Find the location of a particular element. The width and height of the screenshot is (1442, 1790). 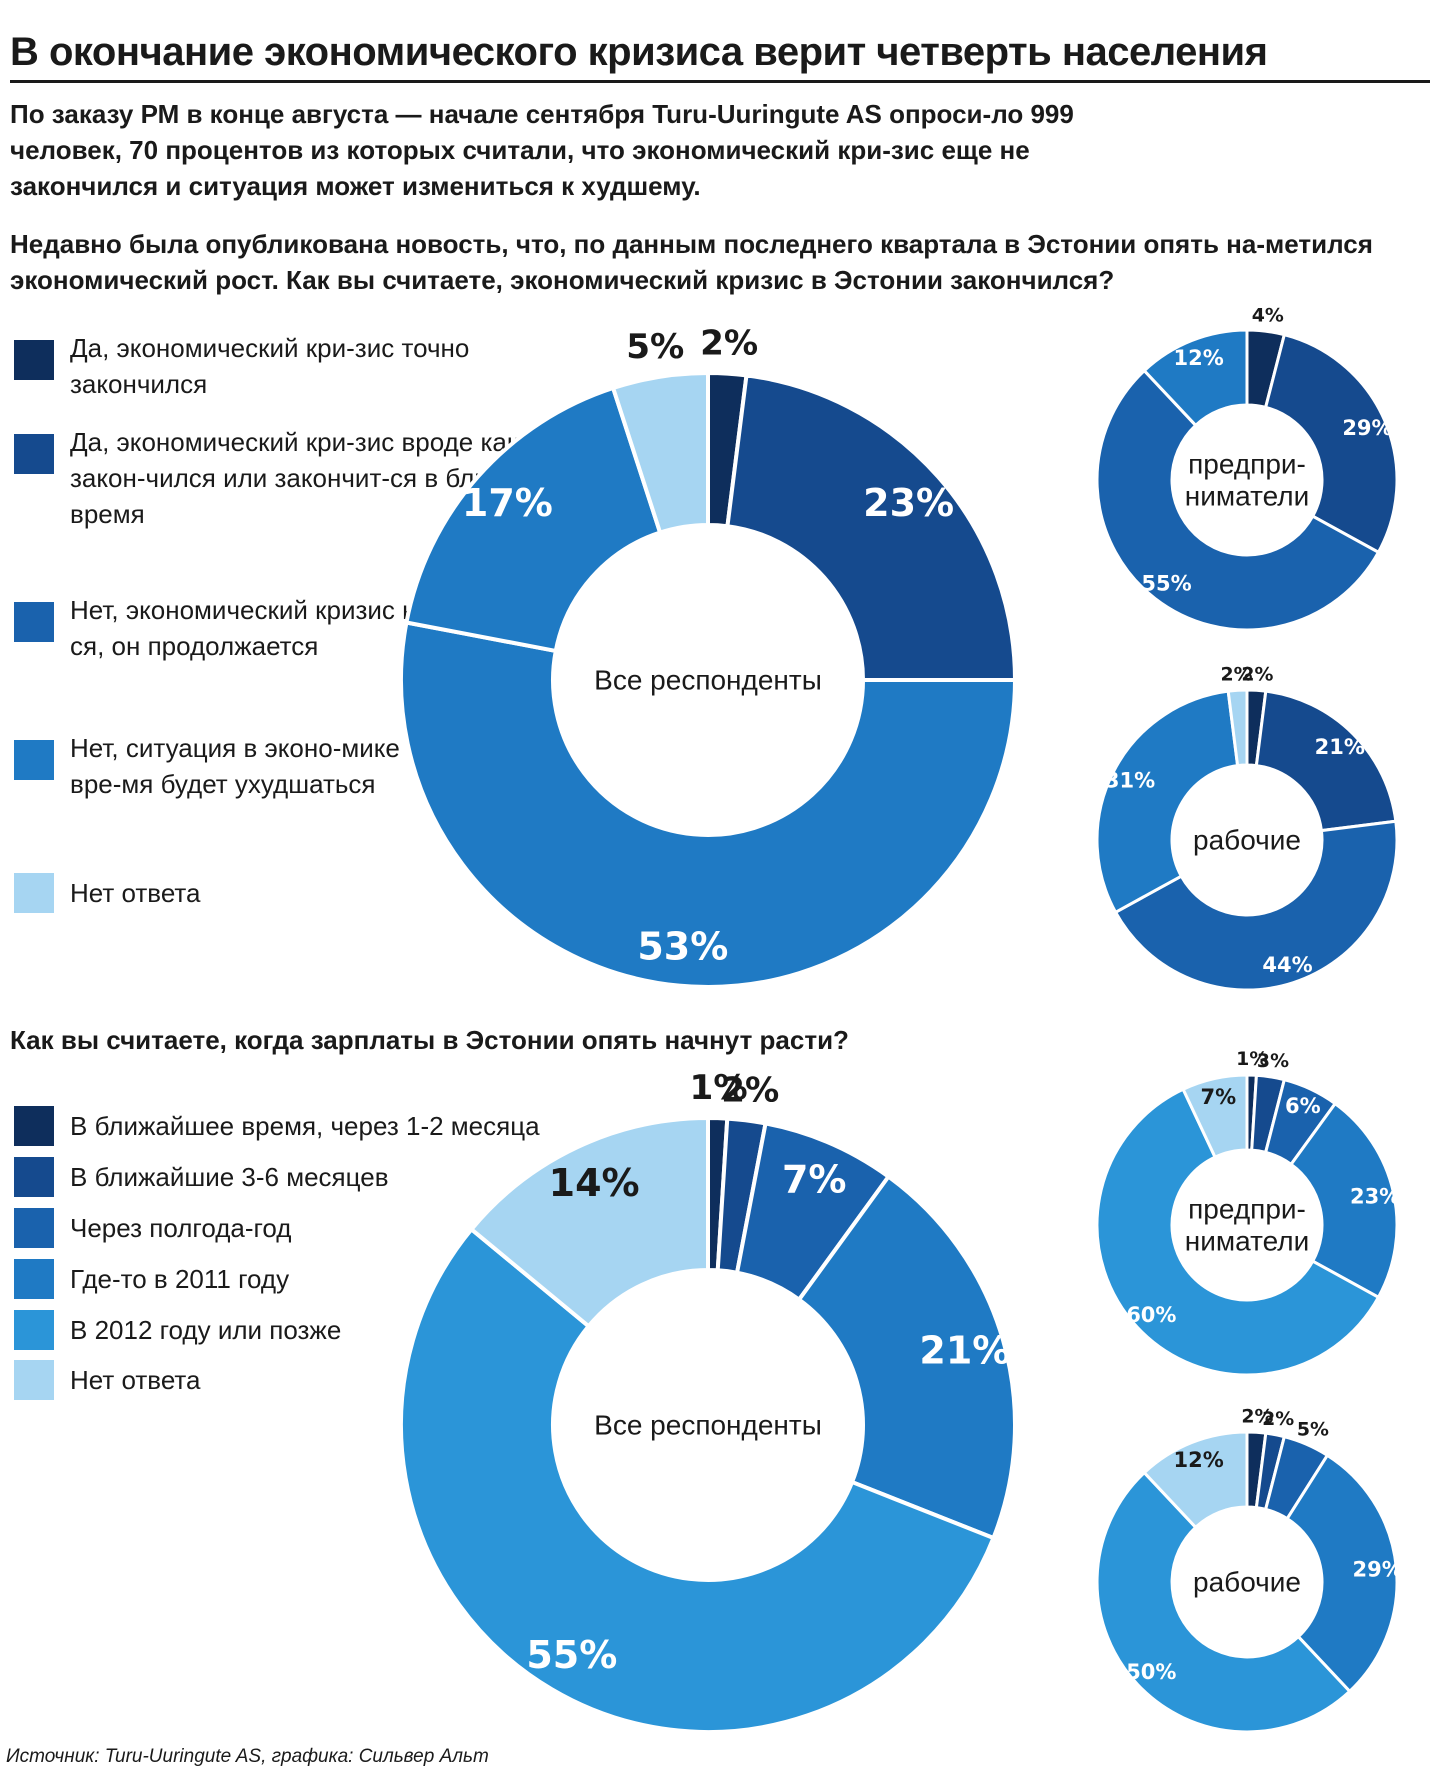

donut-chart-5: 1%3% 6% 23% 60% 7% предпри-ниматели is located at coordinates (1247, 1212).